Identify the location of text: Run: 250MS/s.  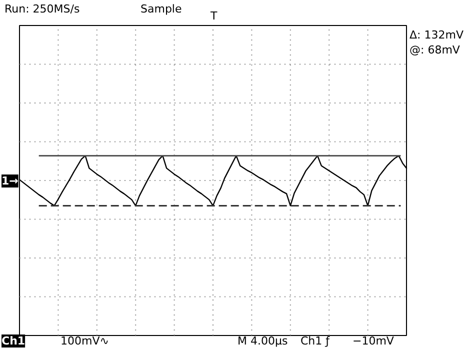
(42, 9).